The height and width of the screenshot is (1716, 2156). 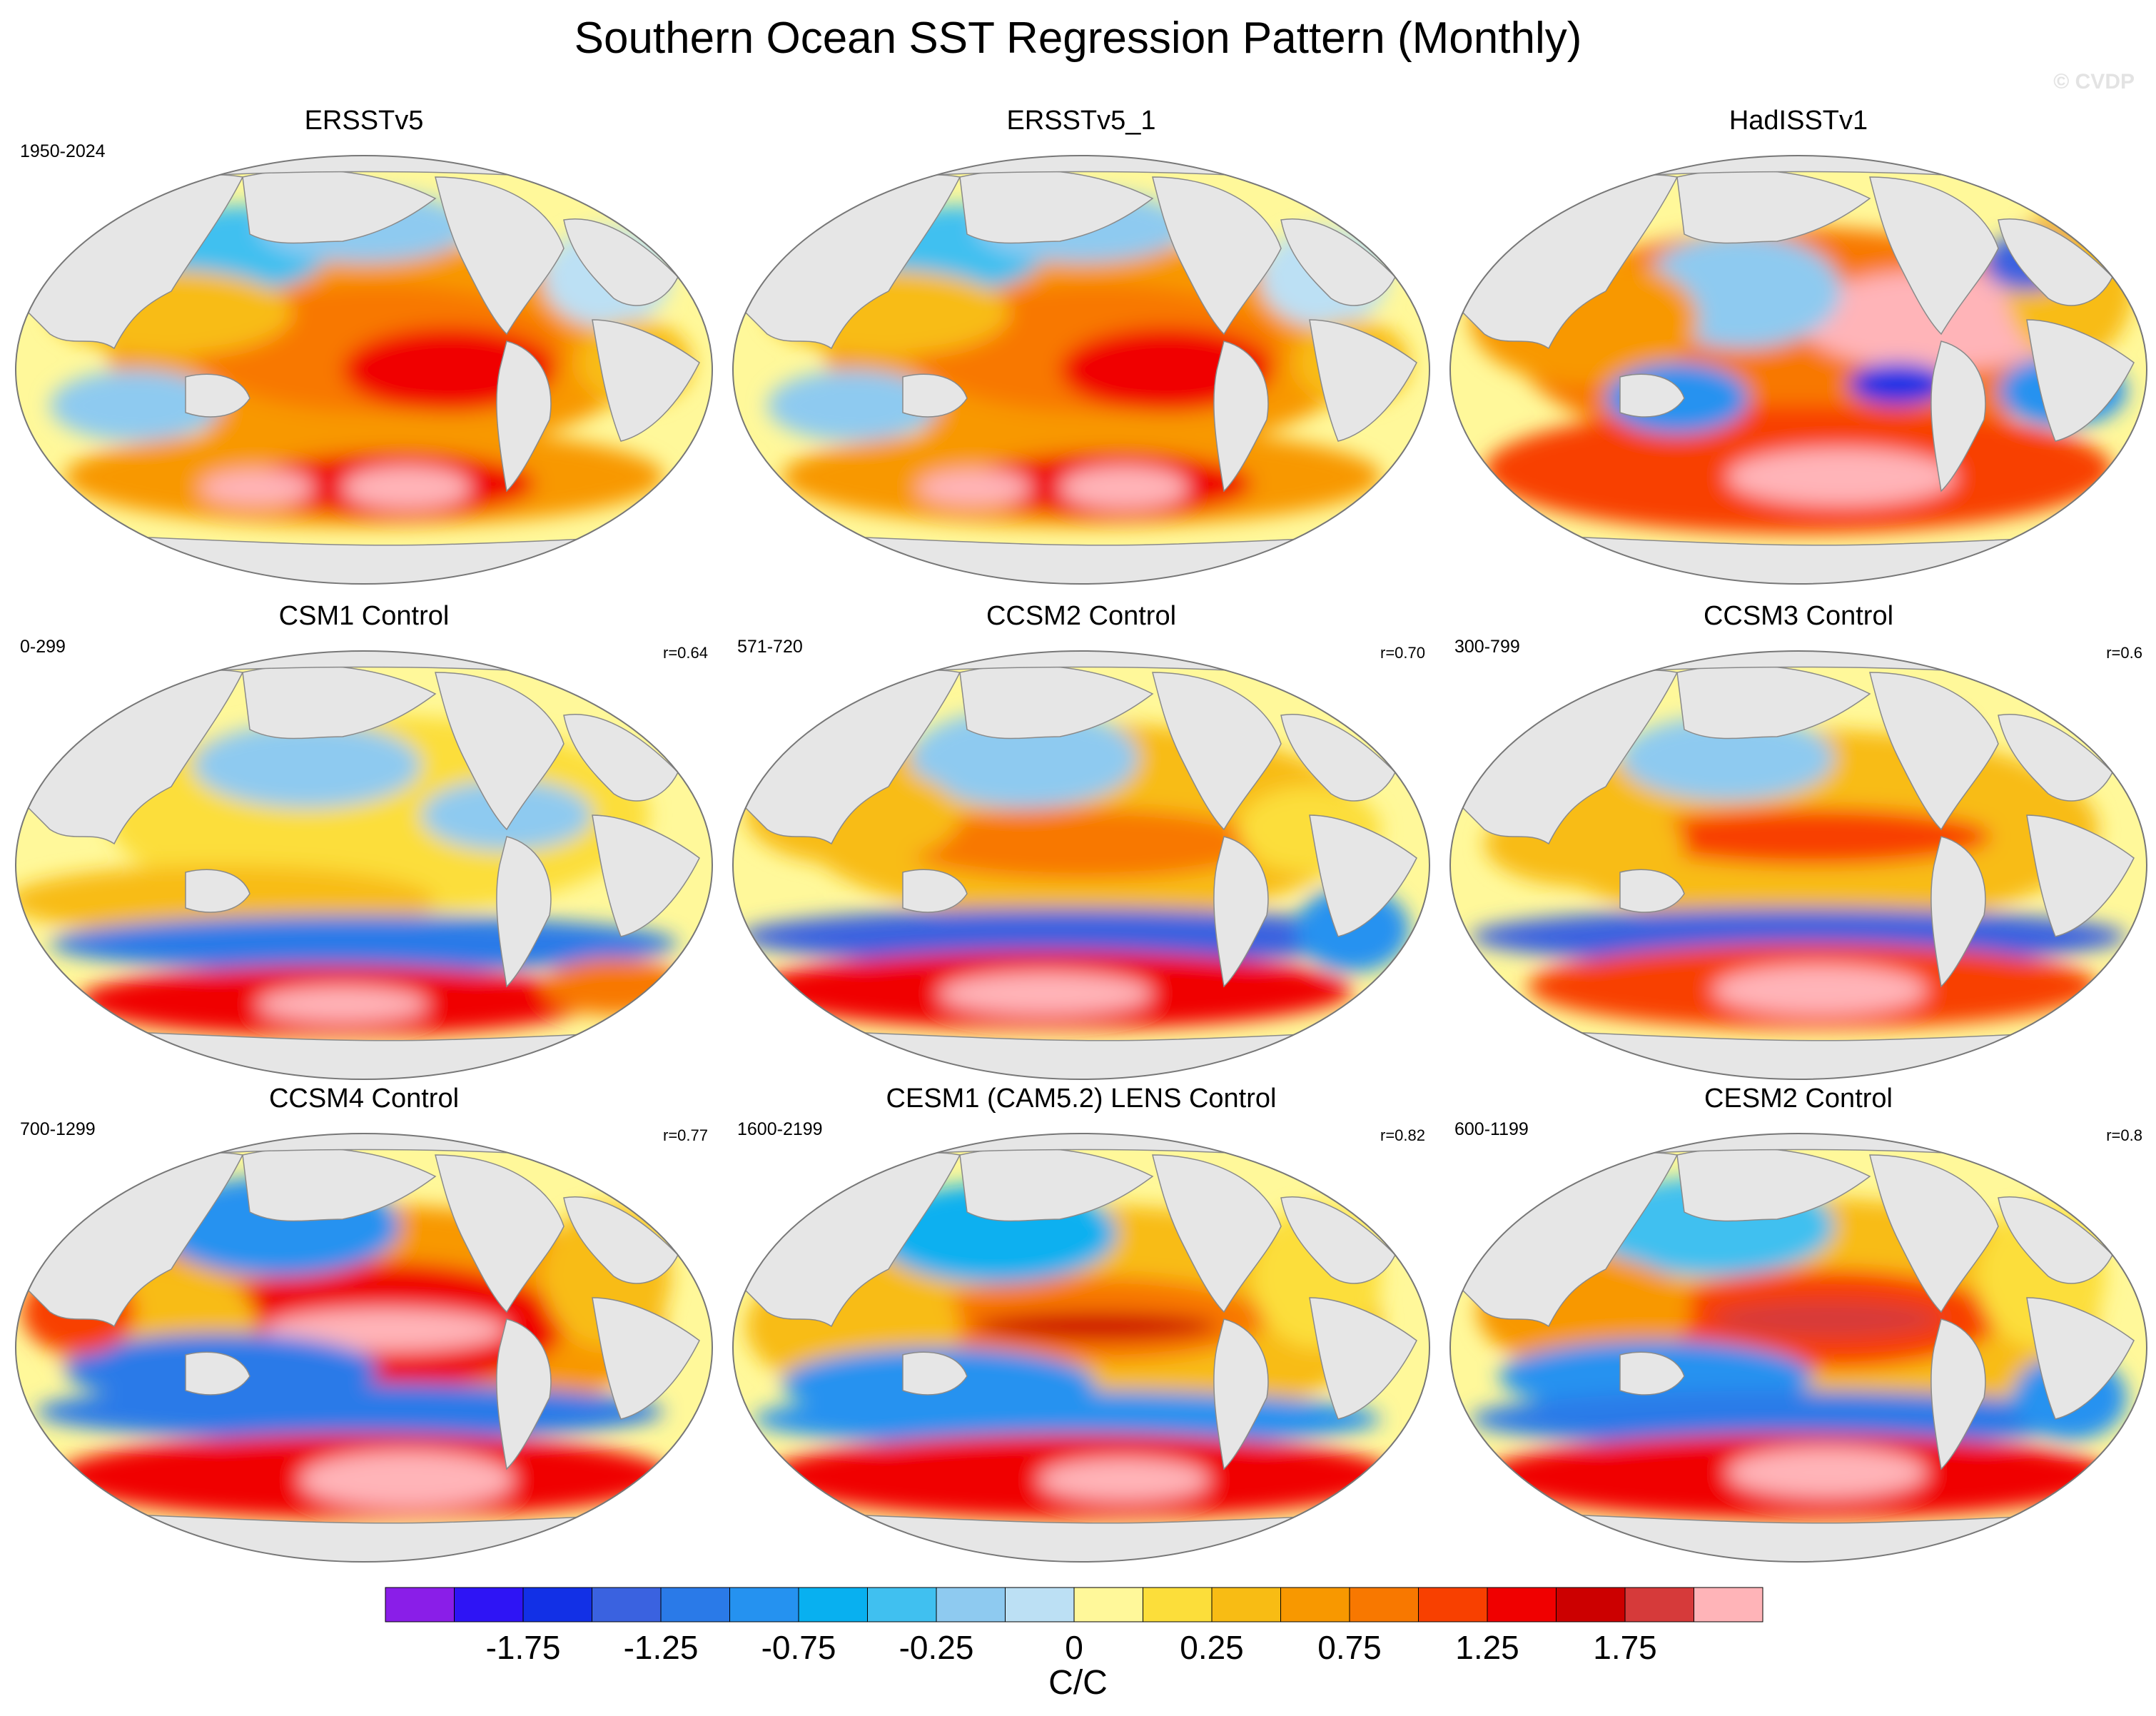 I want to click on map-panel: HadISSTv1, so click(x=1798, y=348).